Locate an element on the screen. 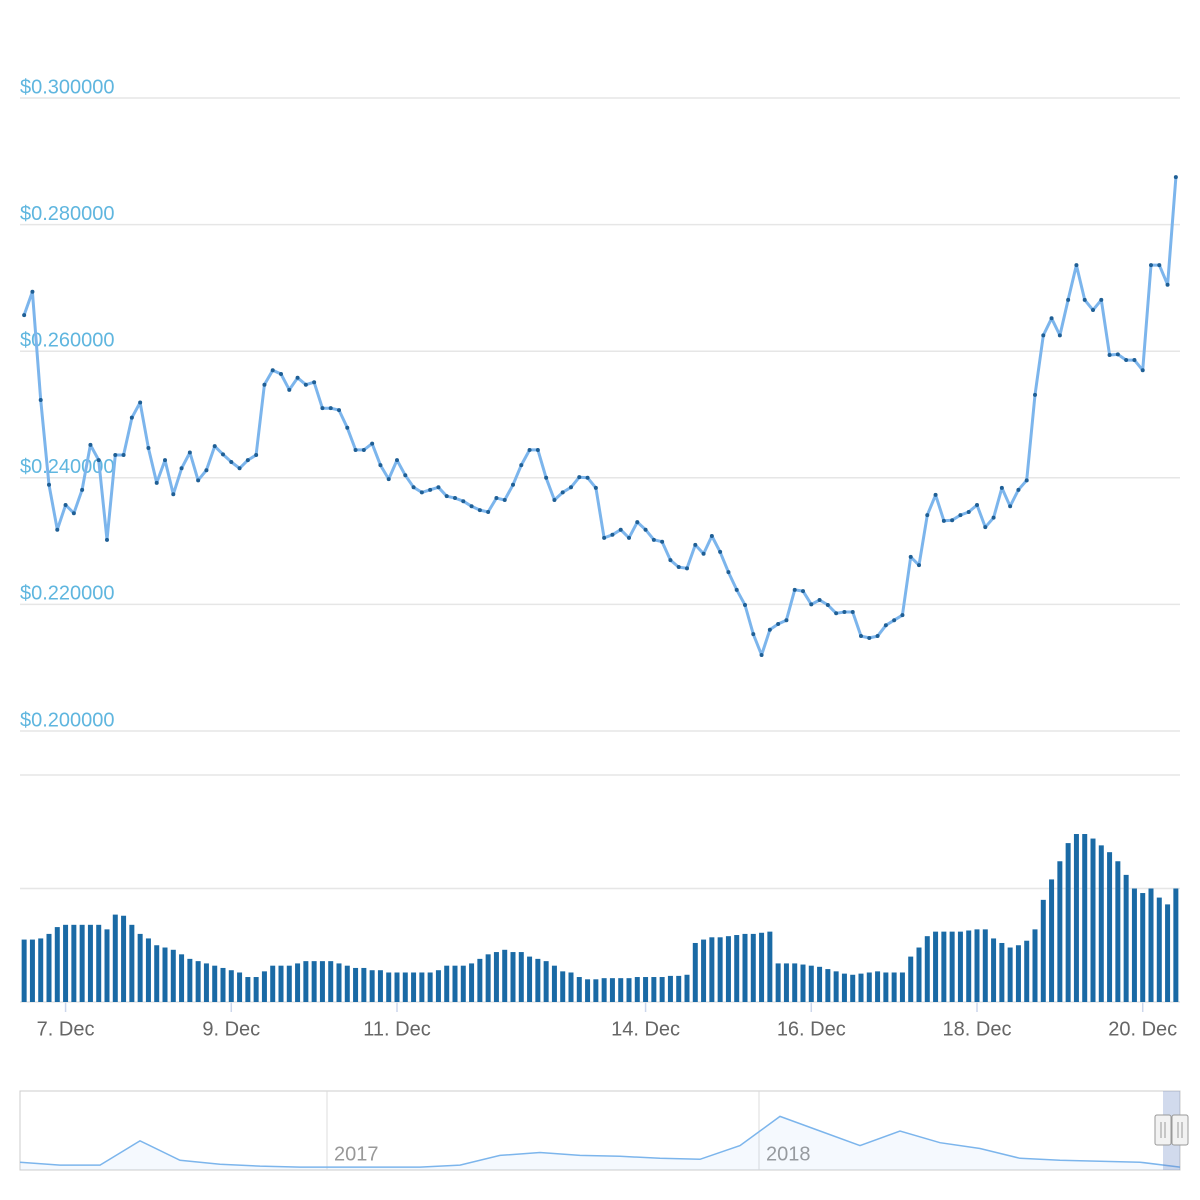 The width and height of the screenshot is (1200, 1200). y-tick-label: $0.260000 is located at coordinates (67, 340).